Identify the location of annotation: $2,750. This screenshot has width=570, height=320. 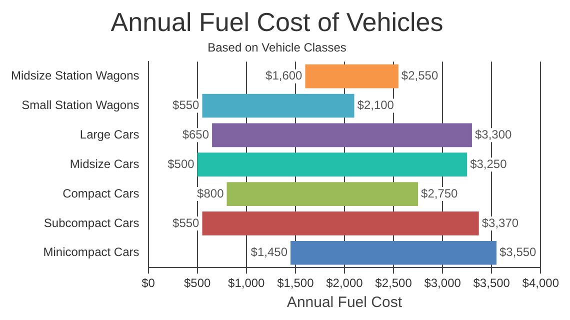
(439, 193).